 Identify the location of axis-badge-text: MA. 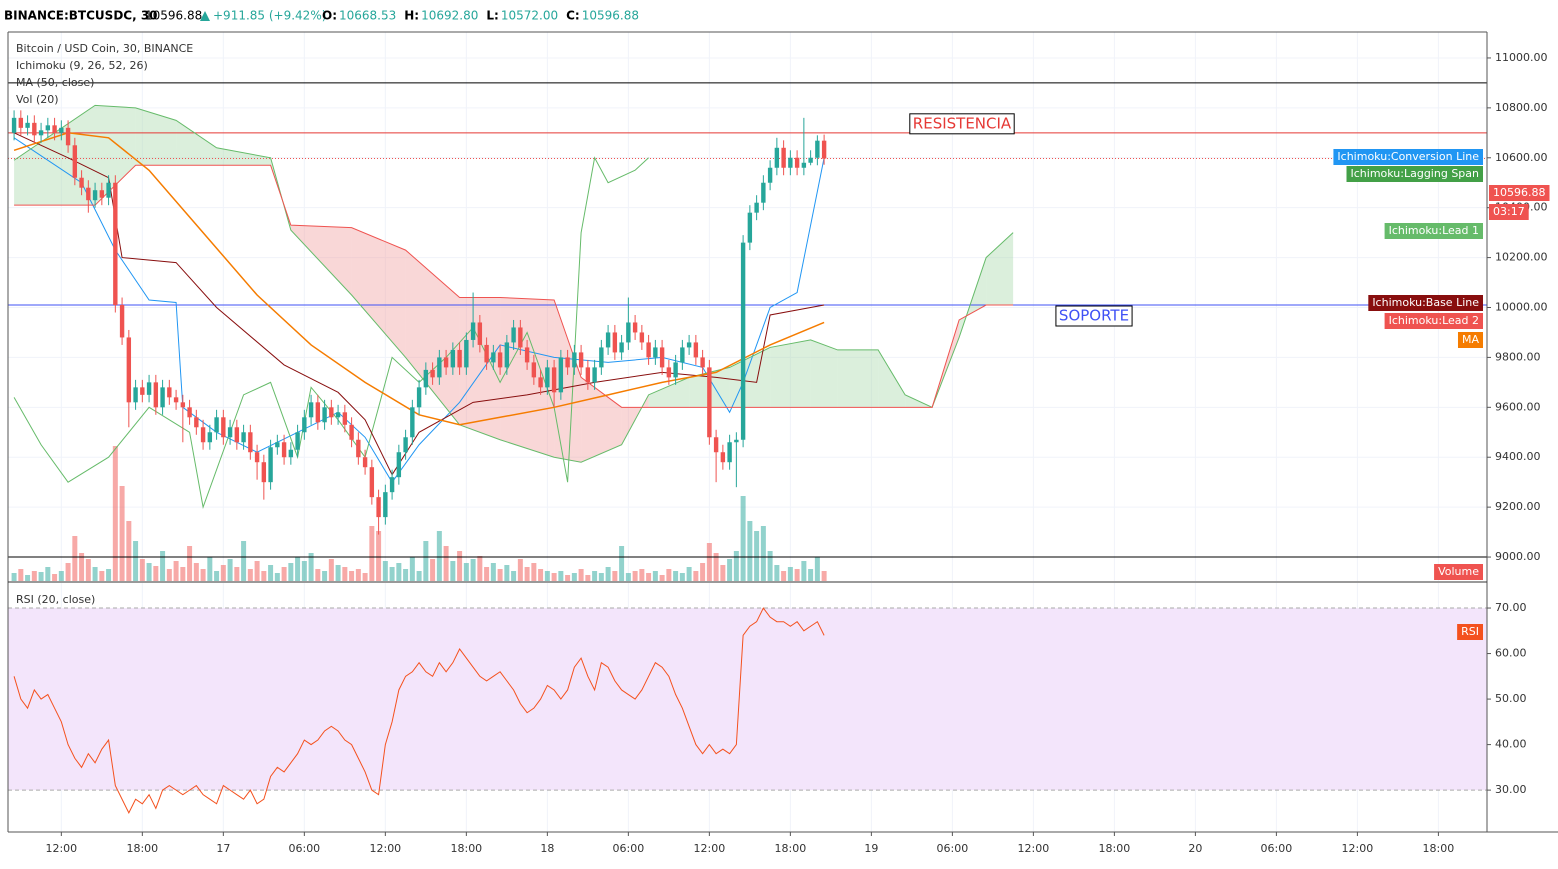
(1470, 339).